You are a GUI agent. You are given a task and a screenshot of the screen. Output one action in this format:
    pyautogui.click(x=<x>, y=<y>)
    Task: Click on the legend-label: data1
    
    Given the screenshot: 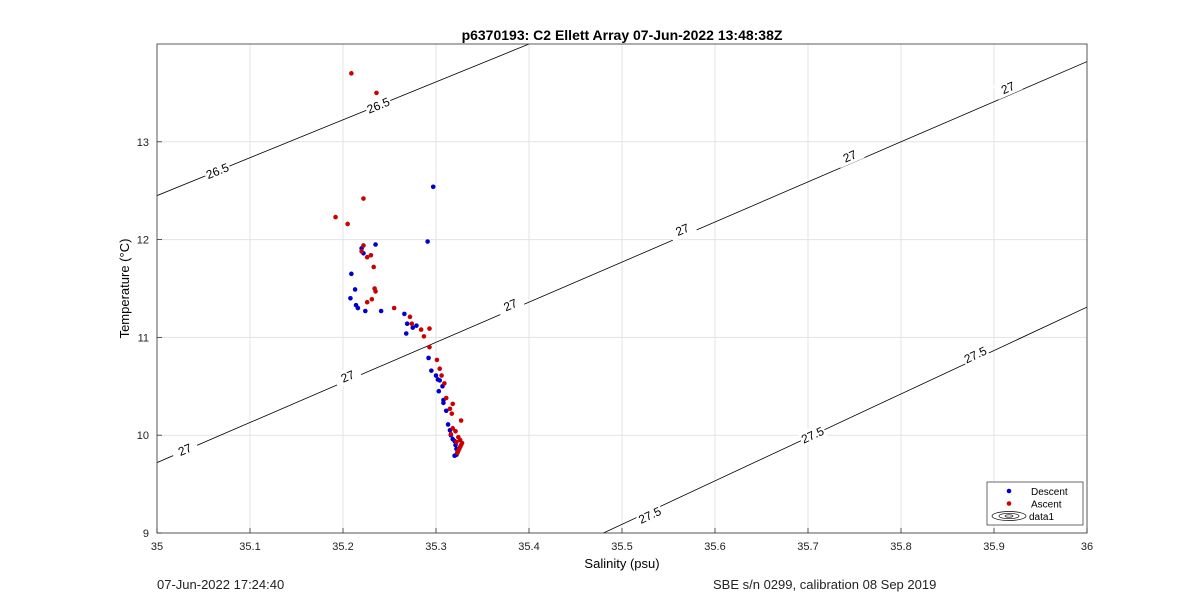 What is the action you would take?
    pyautogui.click(x=1041, y=517)
    